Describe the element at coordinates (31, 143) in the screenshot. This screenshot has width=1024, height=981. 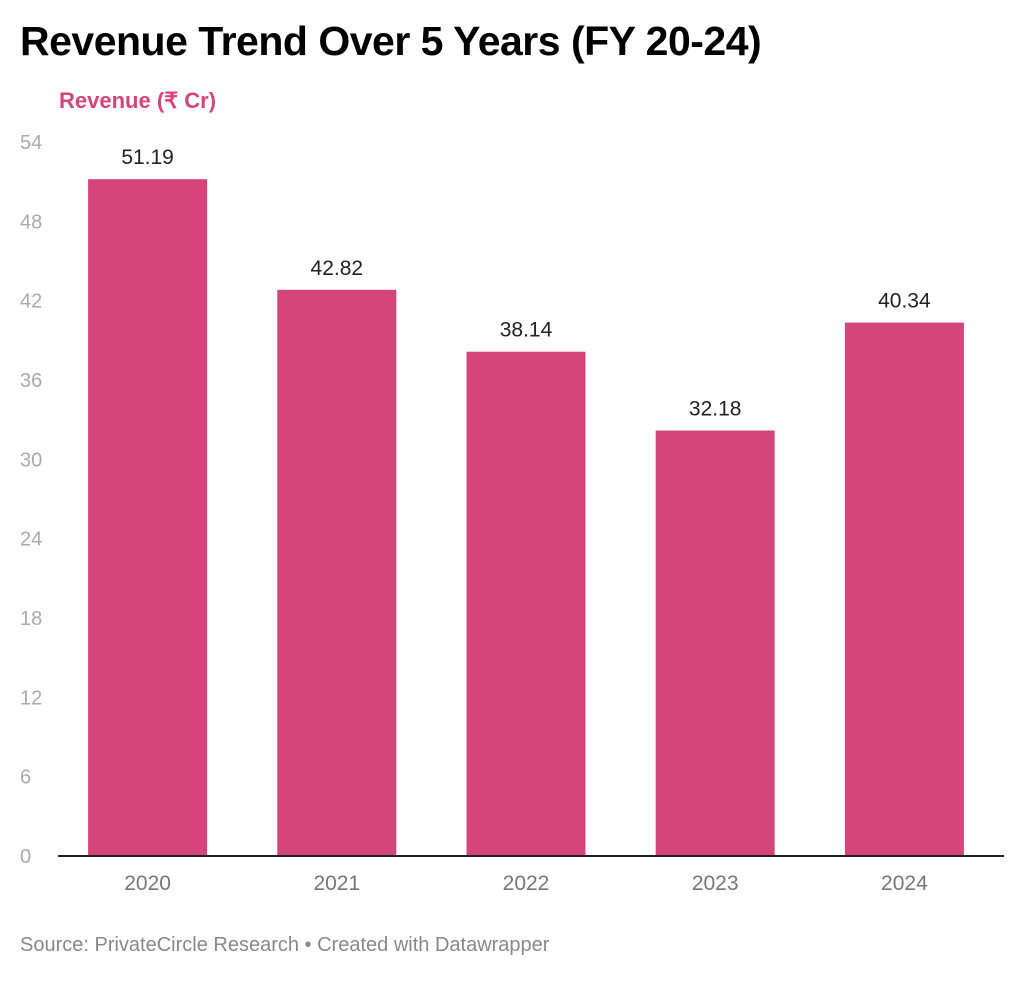
I see `y-tick-label: 54` at that location.